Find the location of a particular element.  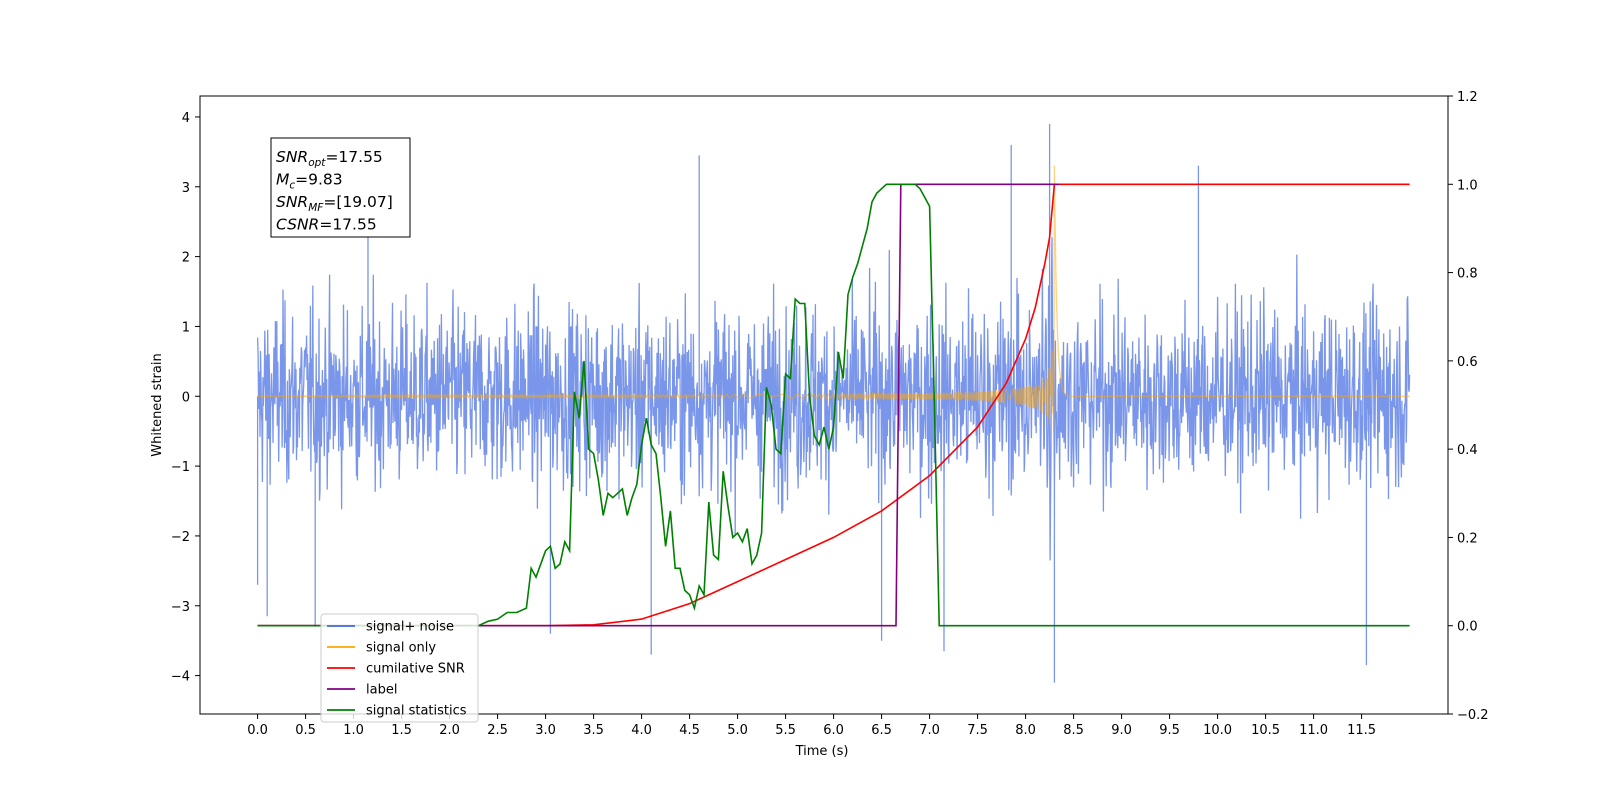

x-tick-label: 3.5 is located at coordinates (593, 730).